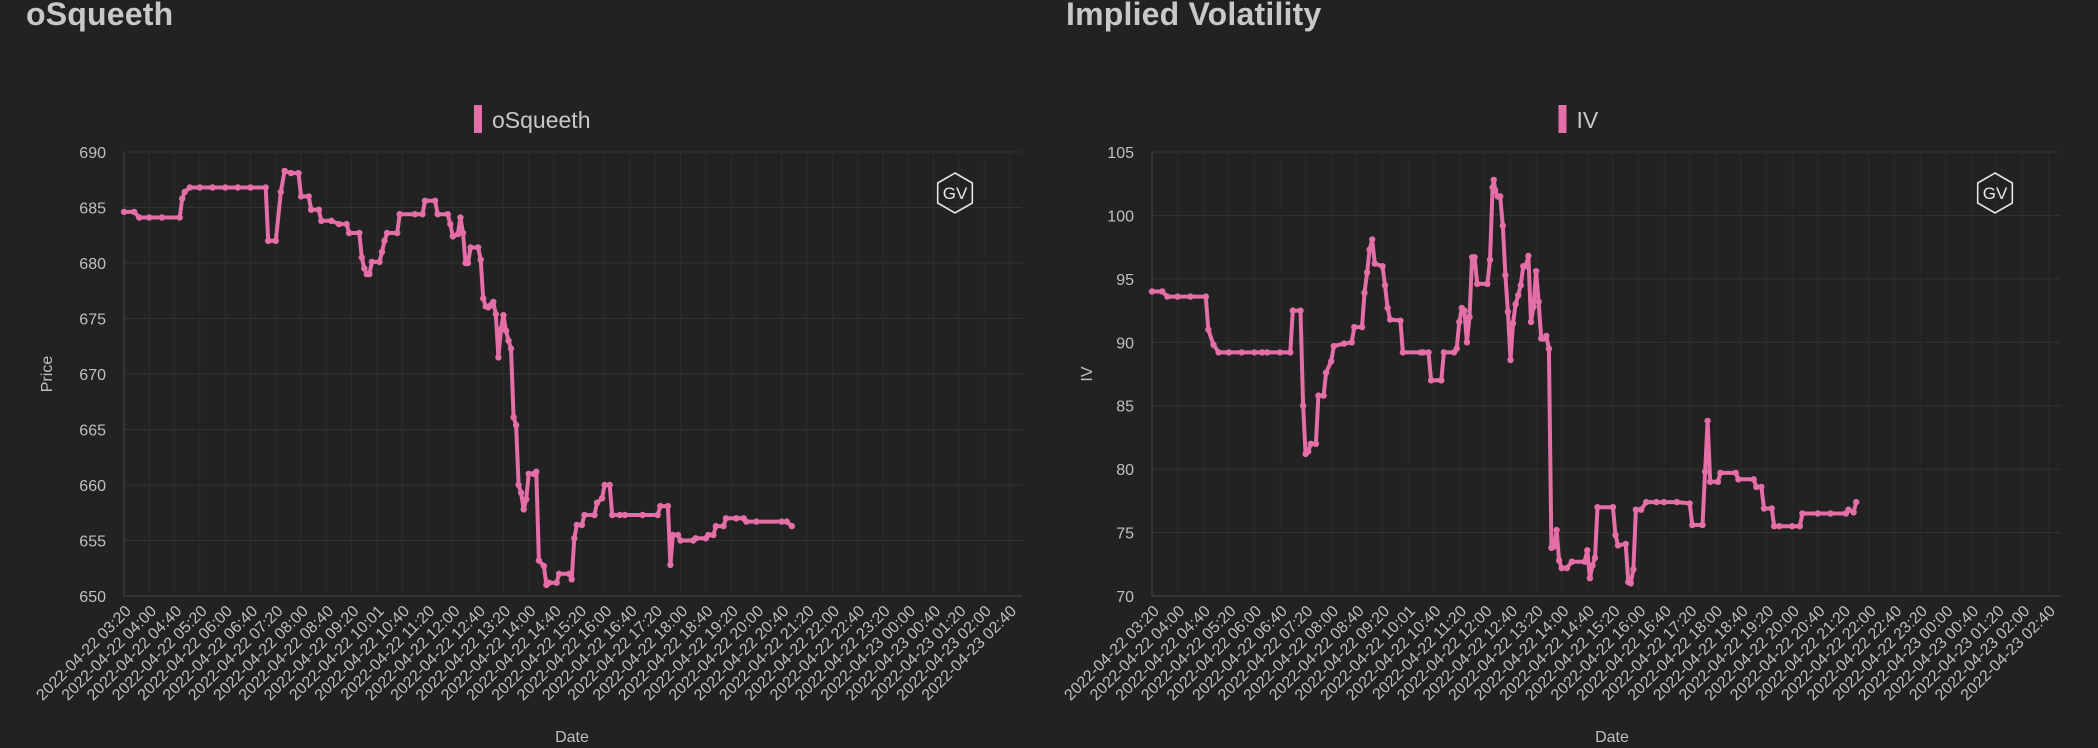 This screenshot has height=748, width=2098. What do you see at coordinates (1194, 16) in the screenshot?
I see `panel-title: Implied Volatility` at bounding box center [1194, 16].